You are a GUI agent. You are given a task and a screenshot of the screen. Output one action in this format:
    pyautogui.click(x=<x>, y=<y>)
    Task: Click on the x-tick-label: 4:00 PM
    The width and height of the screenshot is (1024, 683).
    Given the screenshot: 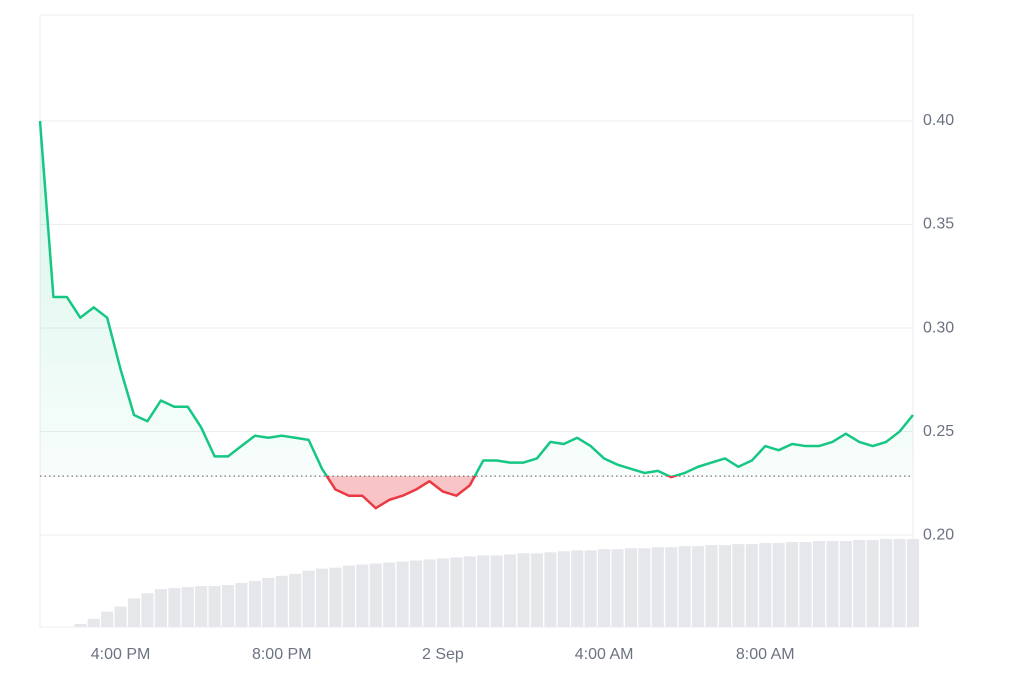 What is the action you would take?
    pyautogui.click(x=121, y=654)
    